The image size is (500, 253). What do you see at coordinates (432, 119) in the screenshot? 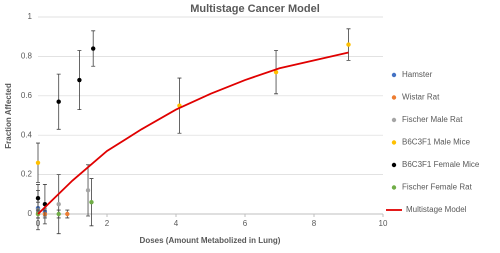
I see `legend-label: Fischer Male Rat` at bounding box center [432, 119].